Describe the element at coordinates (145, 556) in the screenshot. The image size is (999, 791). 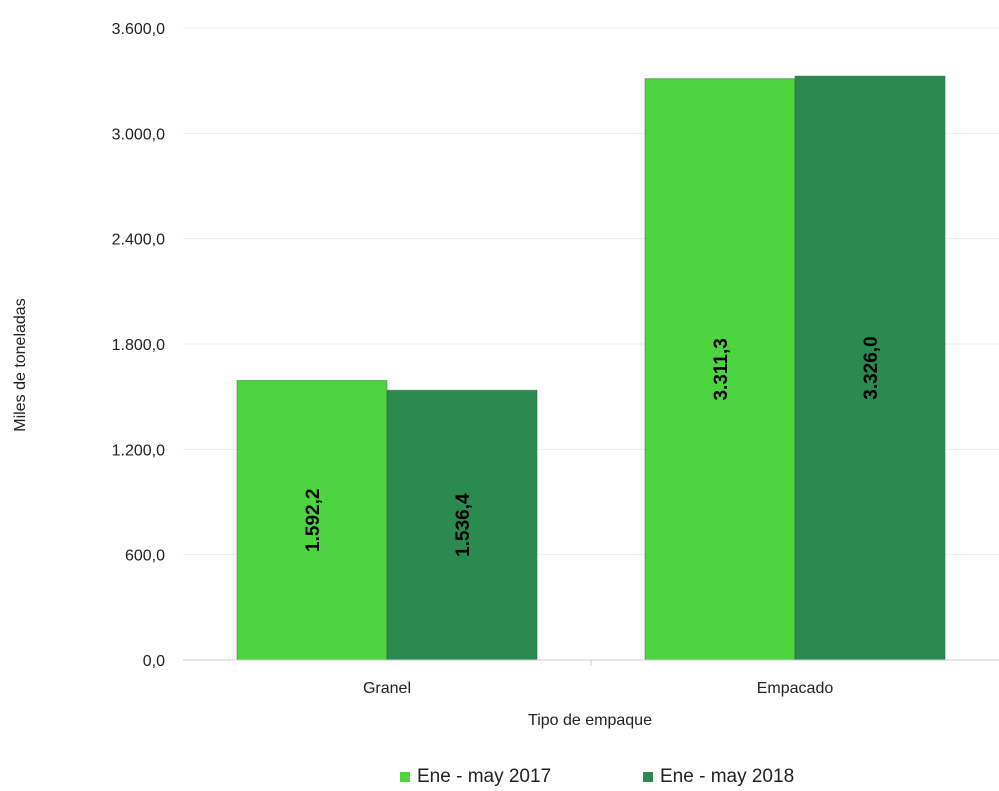
I see `y-tick-label: 600,0` at that location.